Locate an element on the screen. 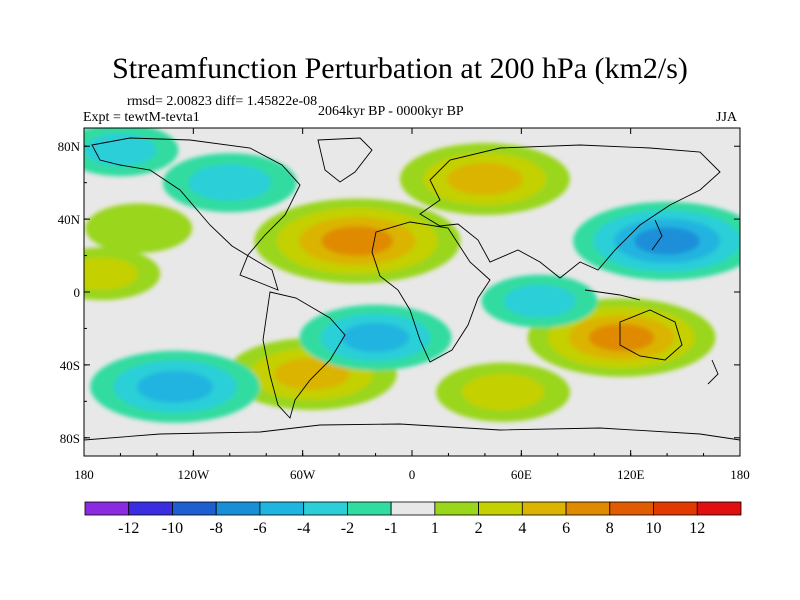  coast-indonesia is located at coordinates (612, 295).